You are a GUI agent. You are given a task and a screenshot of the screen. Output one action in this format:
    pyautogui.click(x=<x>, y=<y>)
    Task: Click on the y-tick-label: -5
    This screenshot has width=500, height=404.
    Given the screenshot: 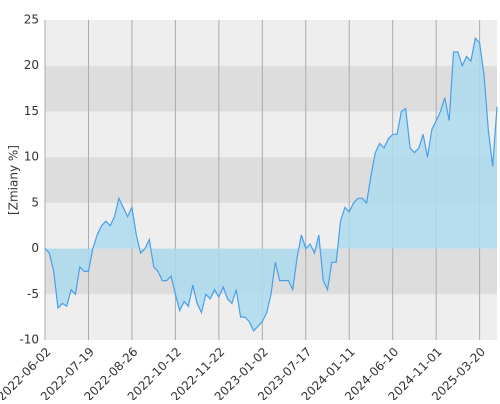 What is the action you would take?
    pyautogui.click(x=33, y=294)
    